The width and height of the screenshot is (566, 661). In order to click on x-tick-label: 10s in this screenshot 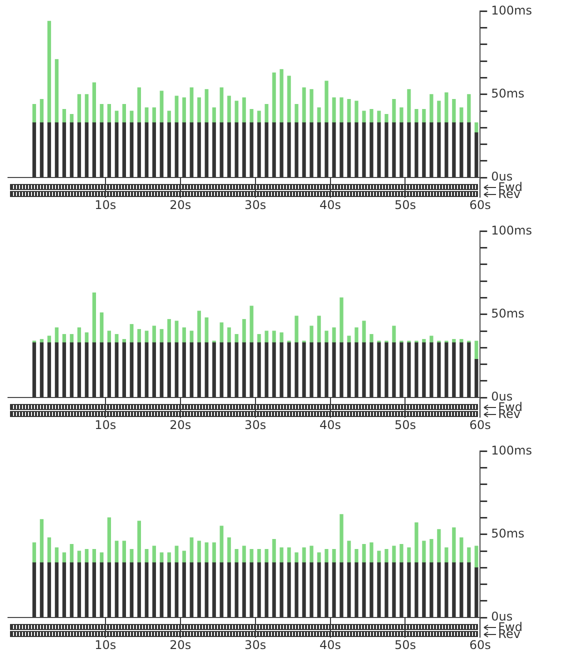, I will do `click(105, 205)`.